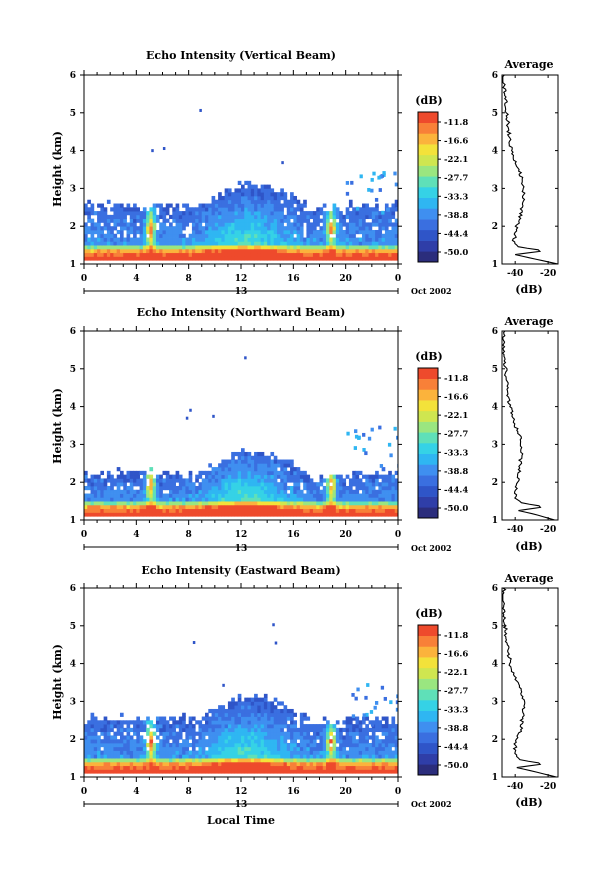  What do you see at coordinates (530, 682) in the screenshot?
I see `profile-frame` at bounding box center [530, 682].